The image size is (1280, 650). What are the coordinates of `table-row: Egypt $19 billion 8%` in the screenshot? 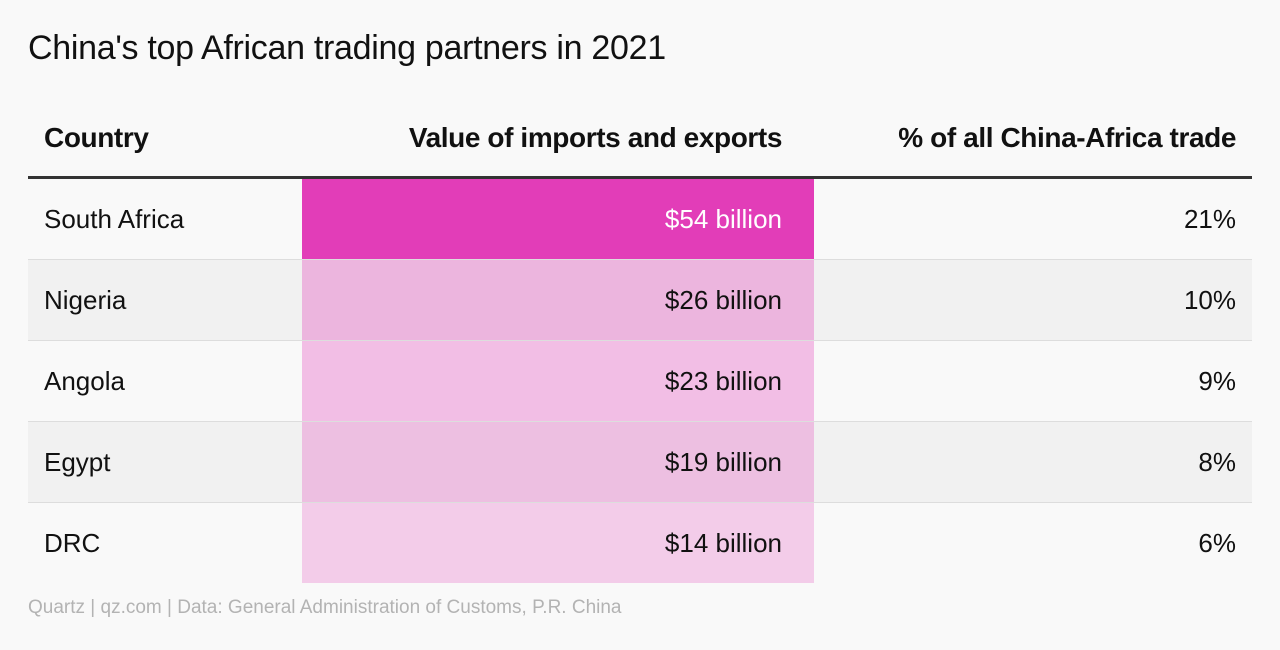 It's located at (640, 462).